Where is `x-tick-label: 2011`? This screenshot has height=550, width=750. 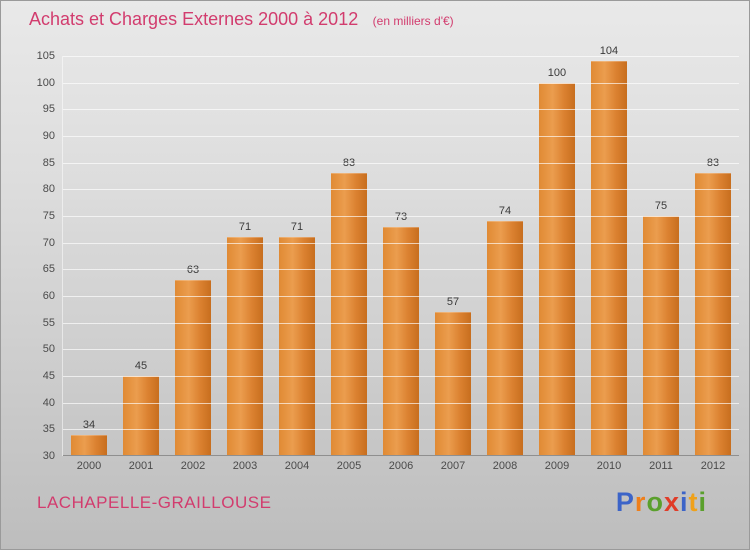 x-tick-label: 2011 is located at coordinates (661, 466).